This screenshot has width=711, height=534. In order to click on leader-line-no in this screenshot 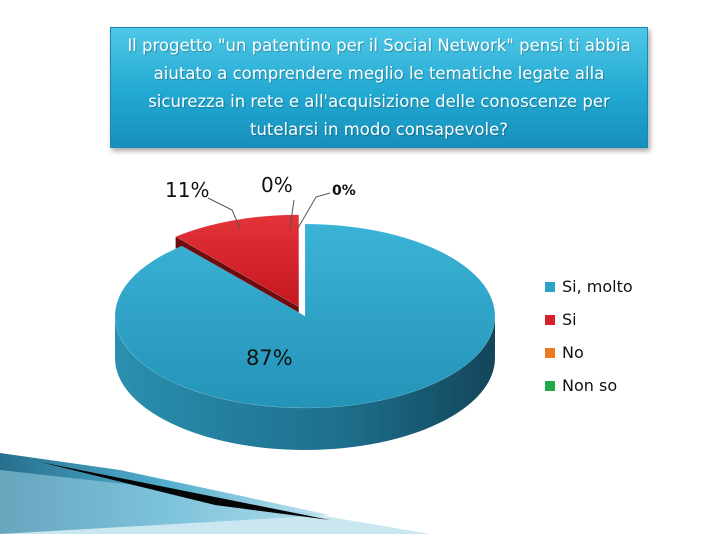, I will do `click(292, 214)`.